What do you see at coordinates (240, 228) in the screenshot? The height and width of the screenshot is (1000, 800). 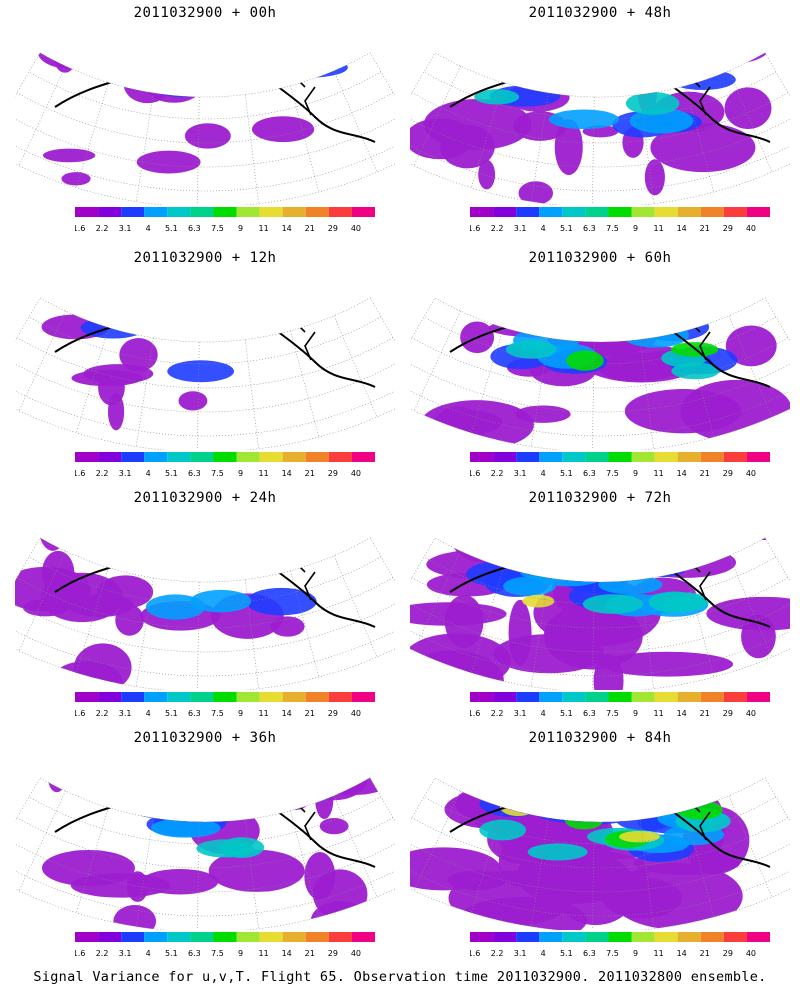 I see `colorbar-label: 9` at bounding box center [240, 228].